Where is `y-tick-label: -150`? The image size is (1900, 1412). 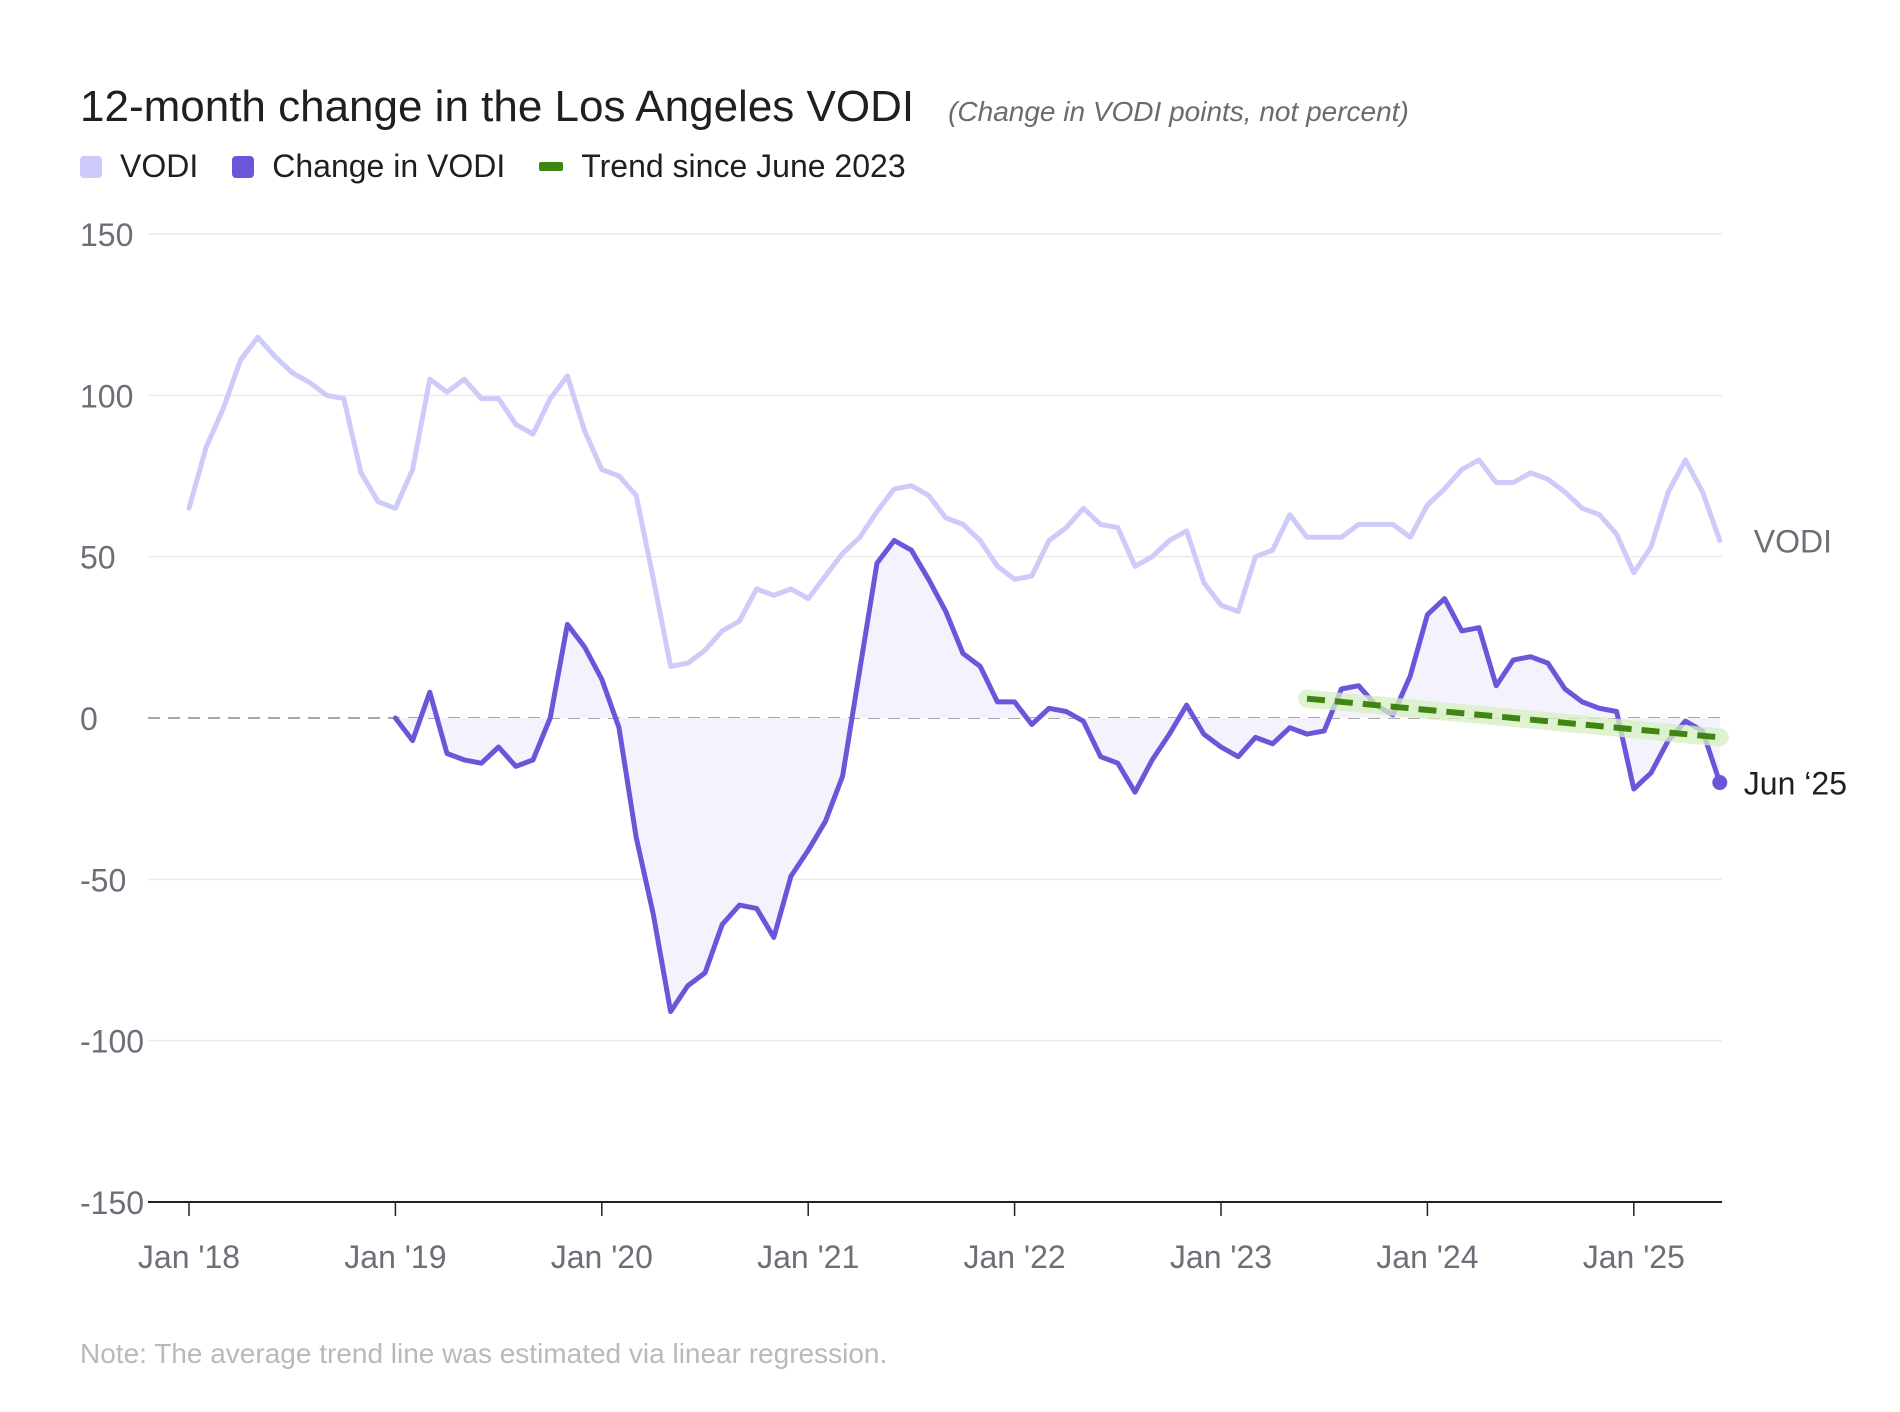 y-tick-label: -150 is located at coordinates (112, 1203).